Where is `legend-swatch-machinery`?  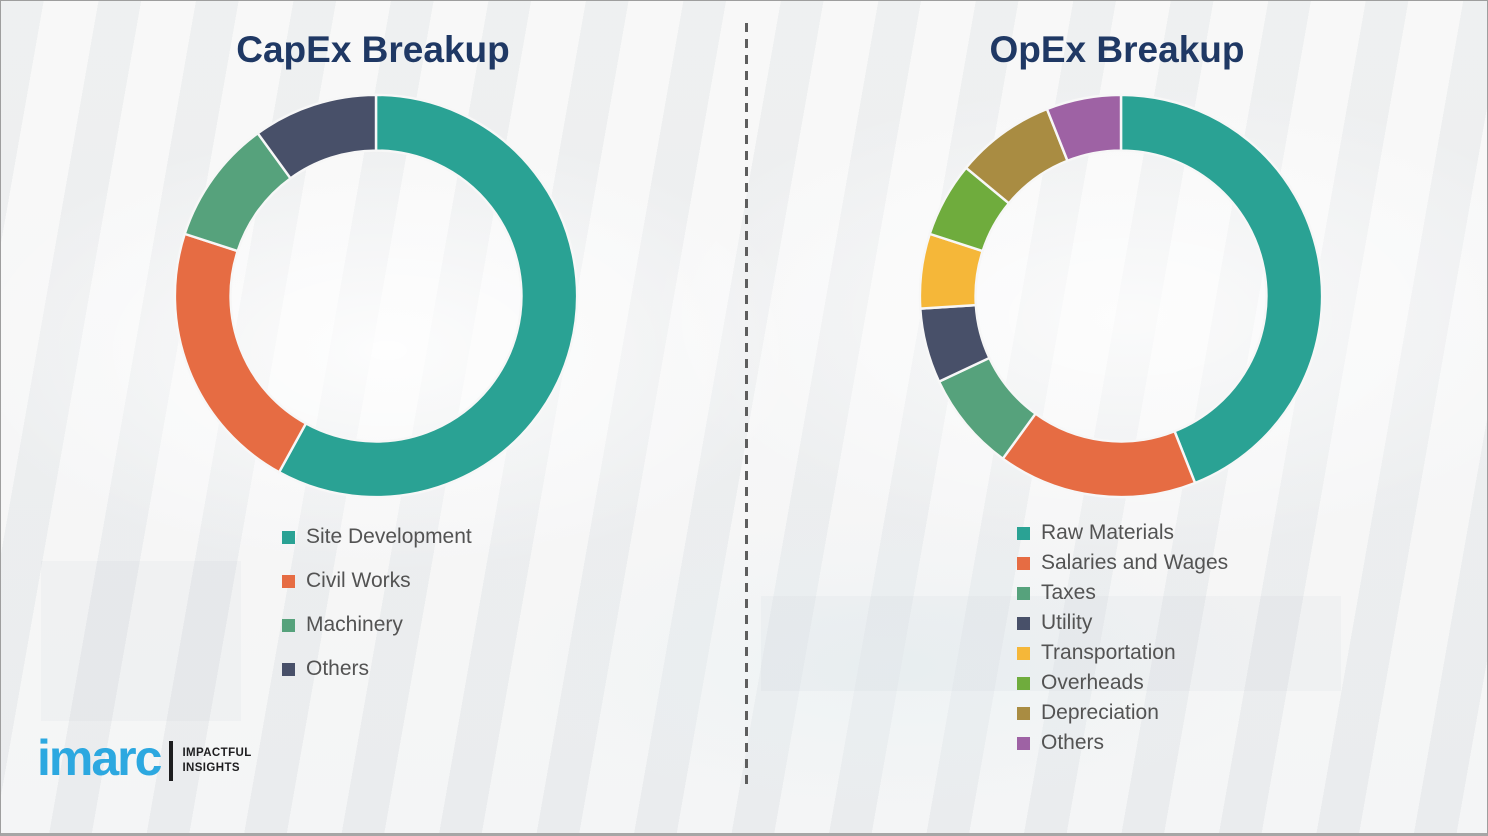 legend-swatch-machinery is located at coordinates (288, 625).